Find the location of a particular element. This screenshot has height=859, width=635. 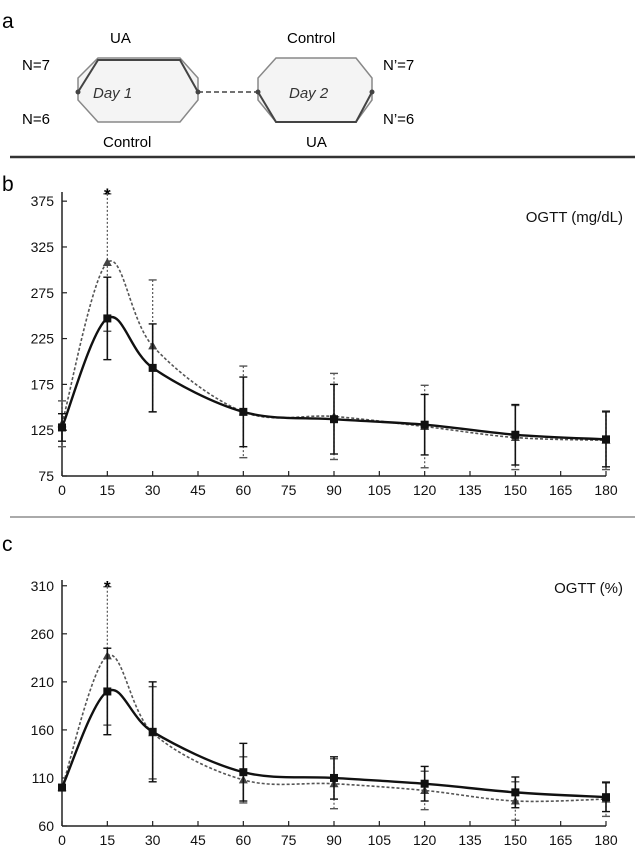

day1-top-path is located at coordinates (138, 76).